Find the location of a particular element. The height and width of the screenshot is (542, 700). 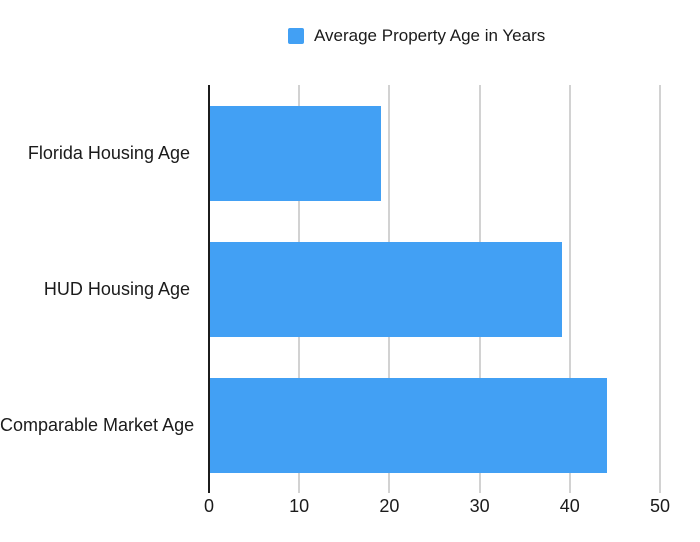

category-label-florida-housing-age: Florida Housing Age is located at coordinates (108, 153).